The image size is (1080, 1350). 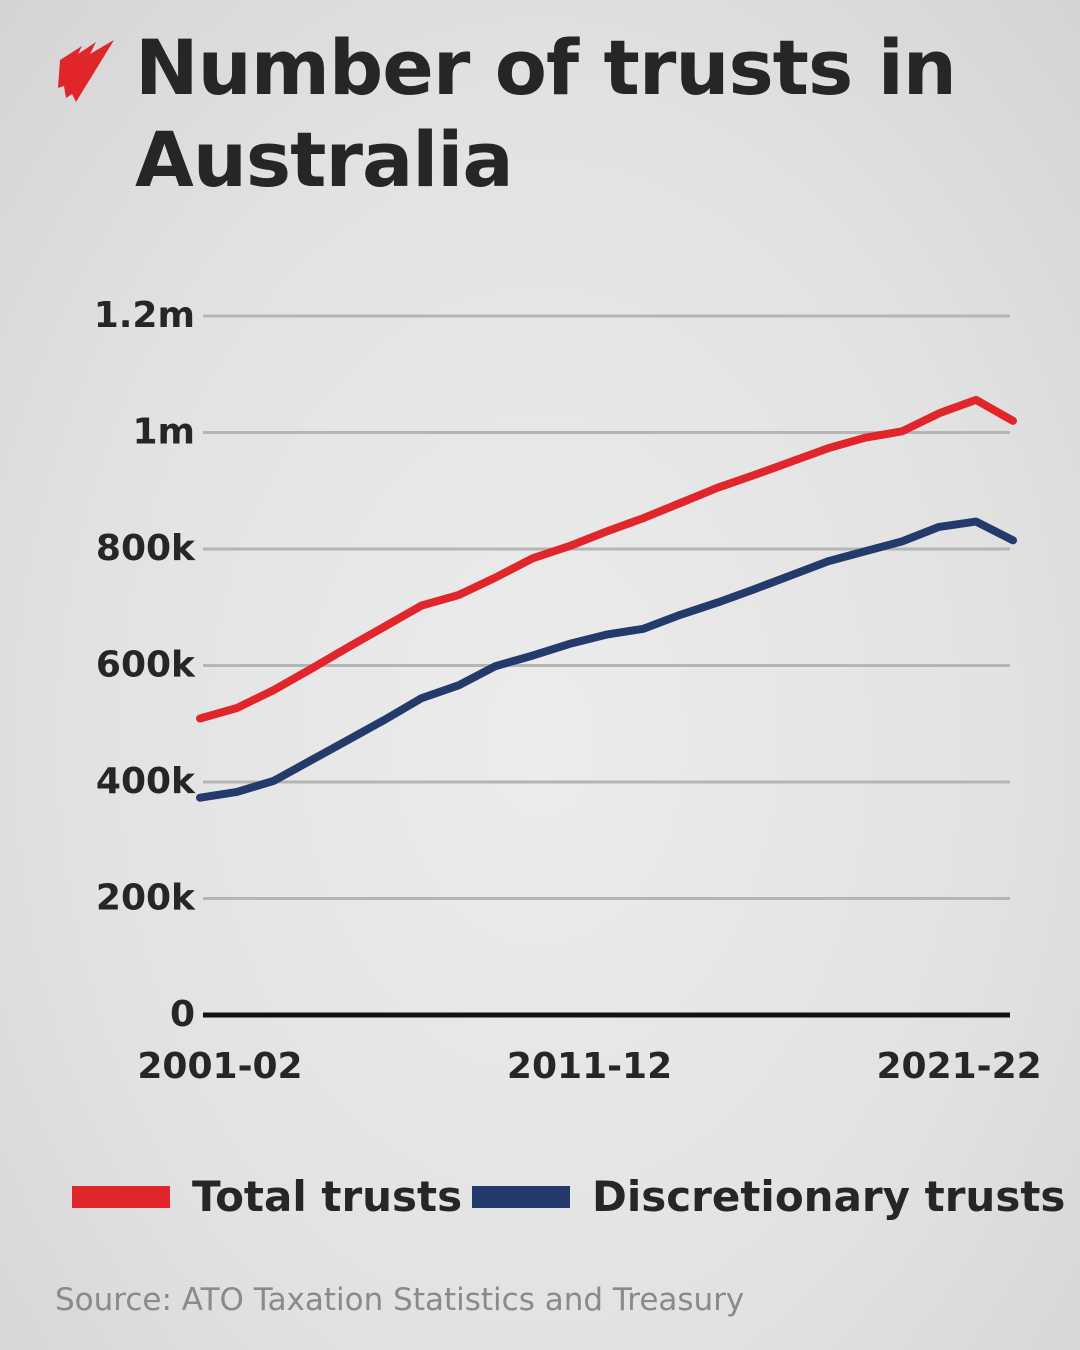 I want to click on y-tick-label: 200k, so click(x=146, y=898).